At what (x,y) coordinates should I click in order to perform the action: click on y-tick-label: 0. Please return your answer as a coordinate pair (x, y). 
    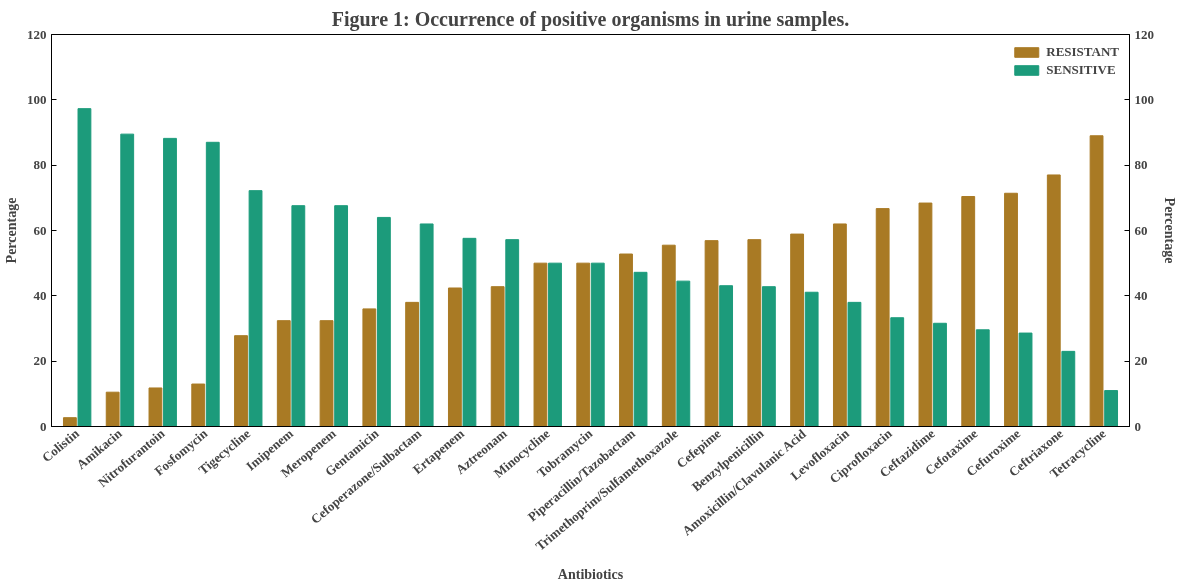
    Looking at the image, I should click on (43, 426).